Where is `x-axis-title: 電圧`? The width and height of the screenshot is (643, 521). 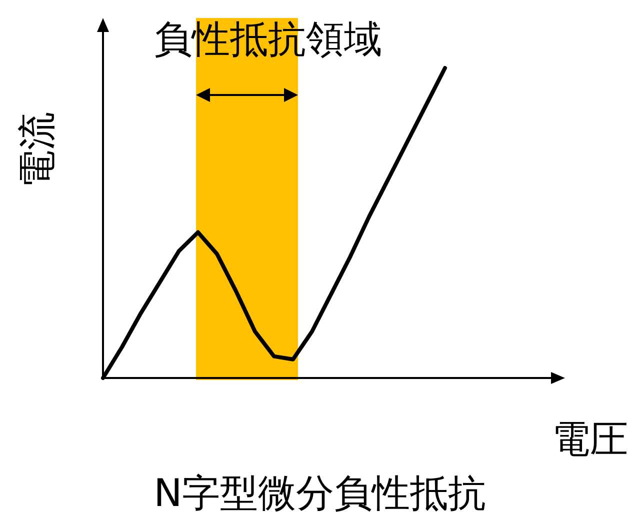
x-axis-title: 電圧 is located at coordinates (590, 439).